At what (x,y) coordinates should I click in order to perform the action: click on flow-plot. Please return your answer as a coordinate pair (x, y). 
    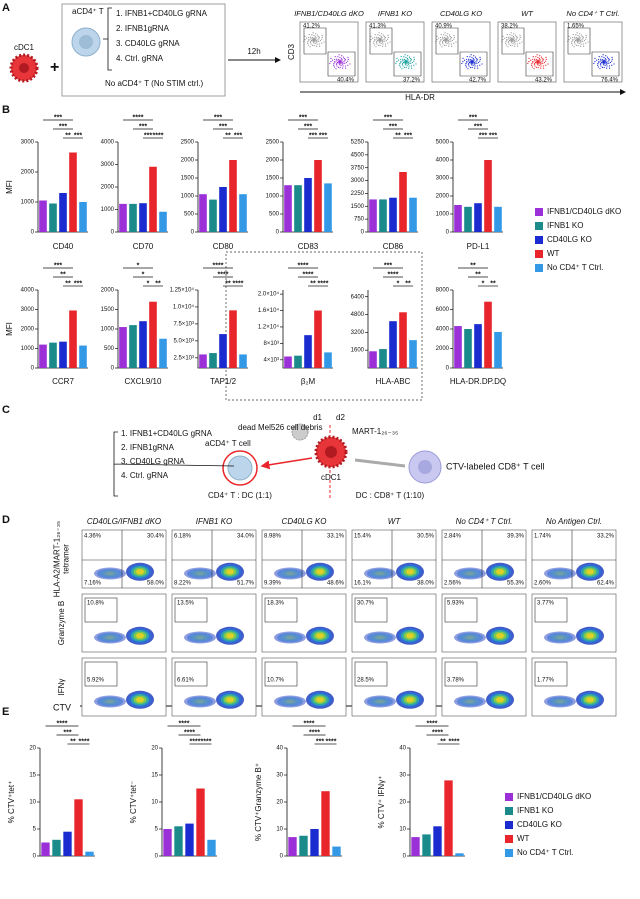
    Looking at the image, I should click on (304, 687).